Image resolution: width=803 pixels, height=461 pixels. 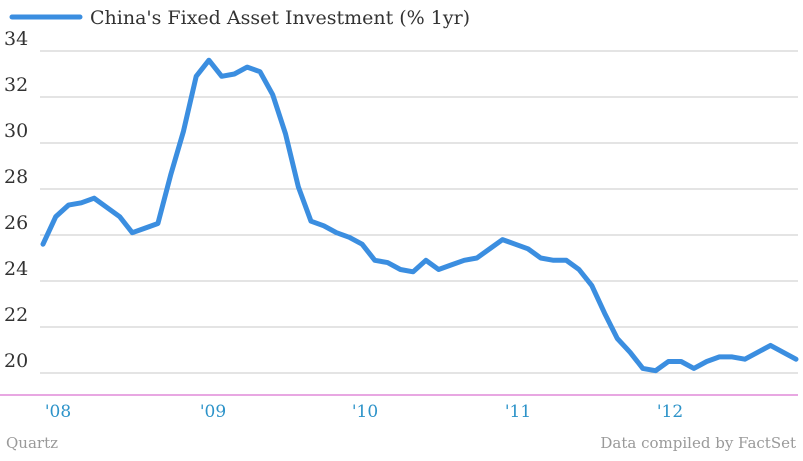 I want to click on legend: China's Fixed Asset Investment (% 1yr), so click(x=239, y=18).